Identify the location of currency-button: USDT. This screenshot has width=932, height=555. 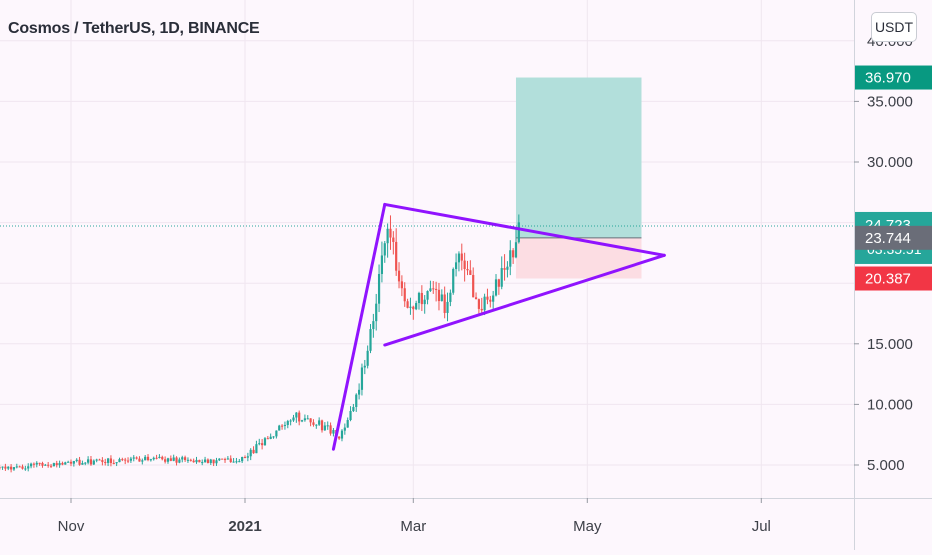
(894, 27).